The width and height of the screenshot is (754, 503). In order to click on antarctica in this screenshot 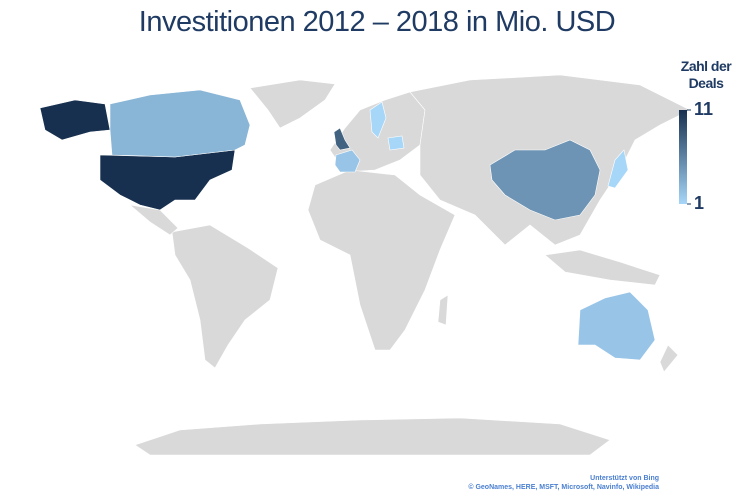, I will do `click(372, 436)`.